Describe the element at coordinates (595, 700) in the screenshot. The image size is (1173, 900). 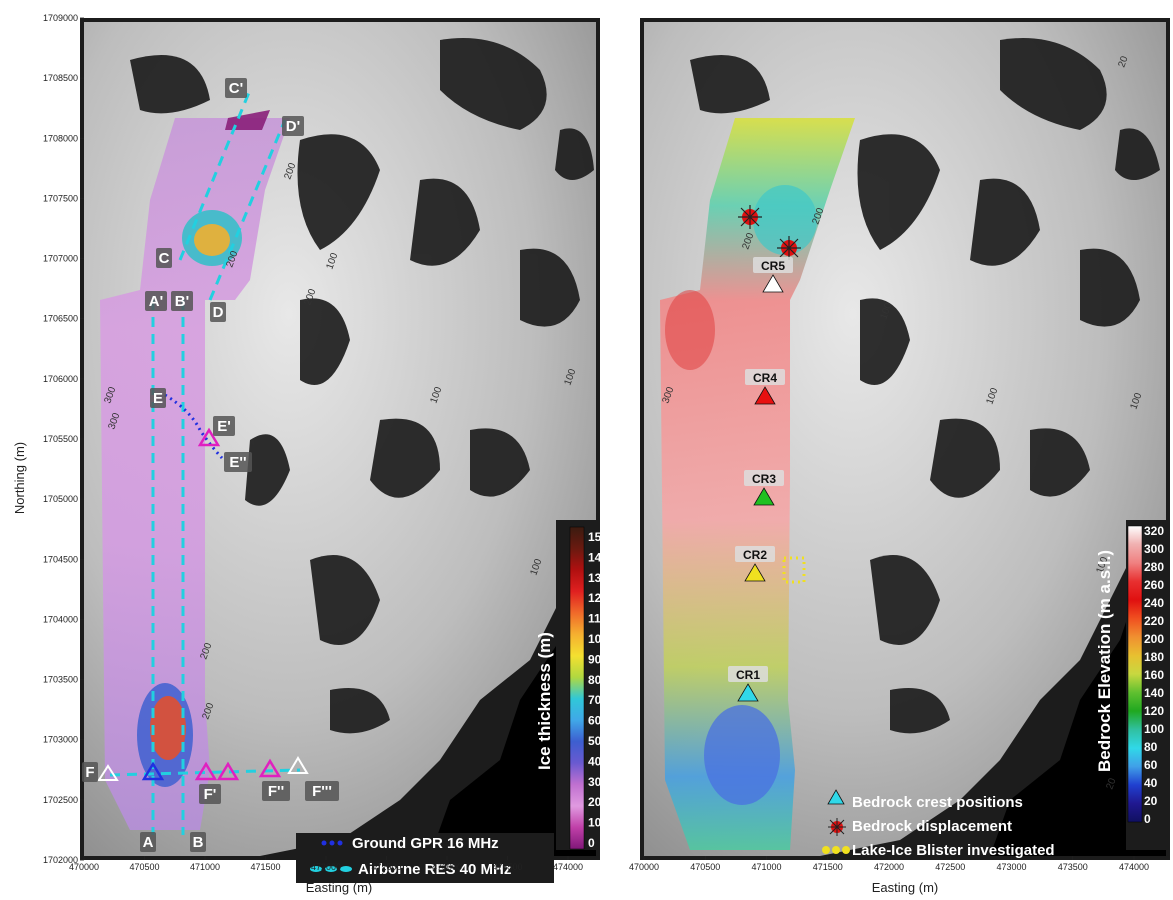
I see `colorbar-tick-label: 70` at that location.